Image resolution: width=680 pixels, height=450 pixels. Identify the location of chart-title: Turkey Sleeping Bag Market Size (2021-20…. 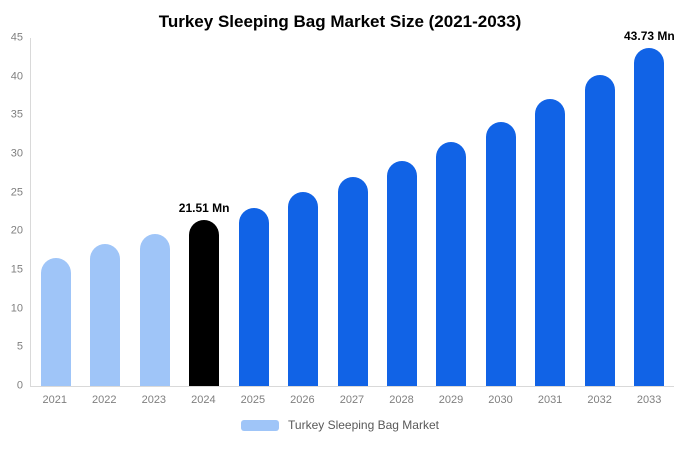
(340, 21).